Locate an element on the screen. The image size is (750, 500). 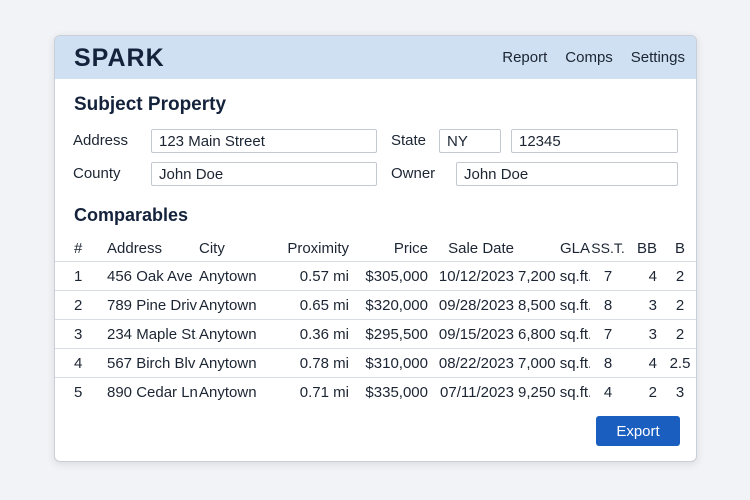
col-header-baths: B is located at coordinates (679, 248).